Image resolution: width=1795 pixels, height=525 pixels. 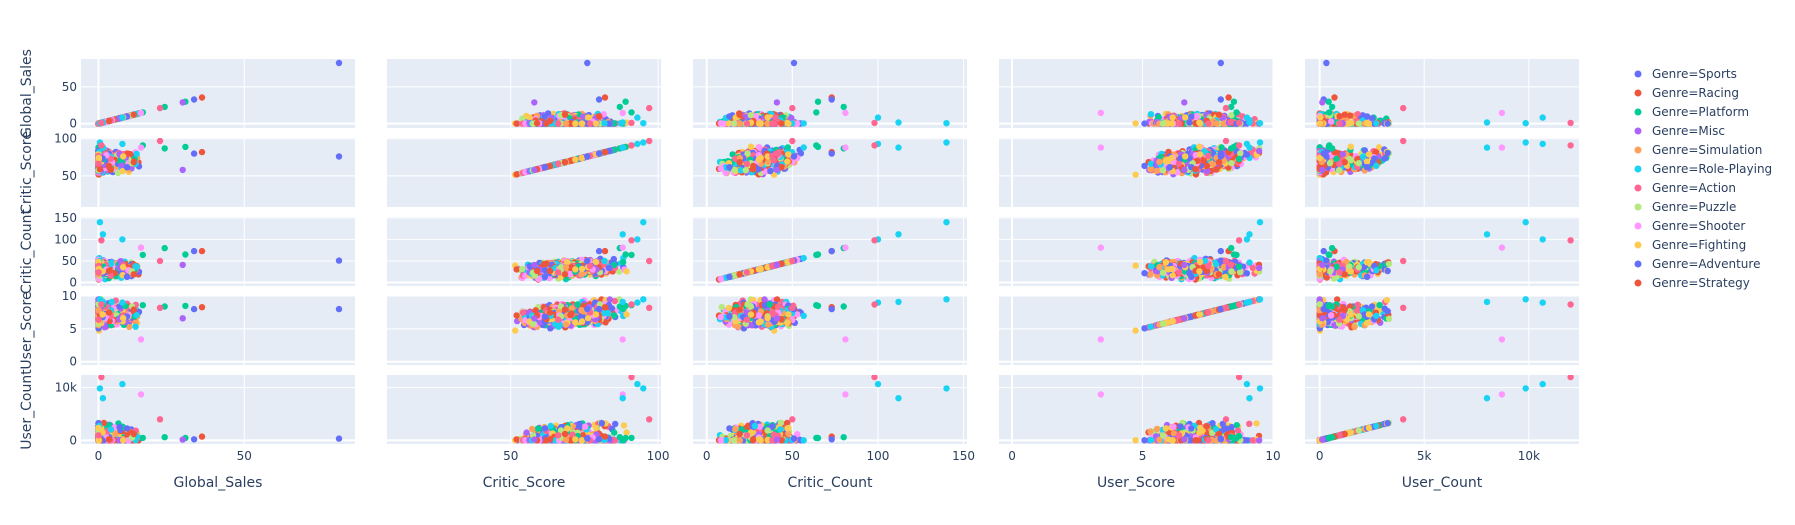 What do you see at coordinates (218, 93) in the screenshot?
I see `panel-Global_Sales-vs-Global_Sales` at bounding box center [218, 93].